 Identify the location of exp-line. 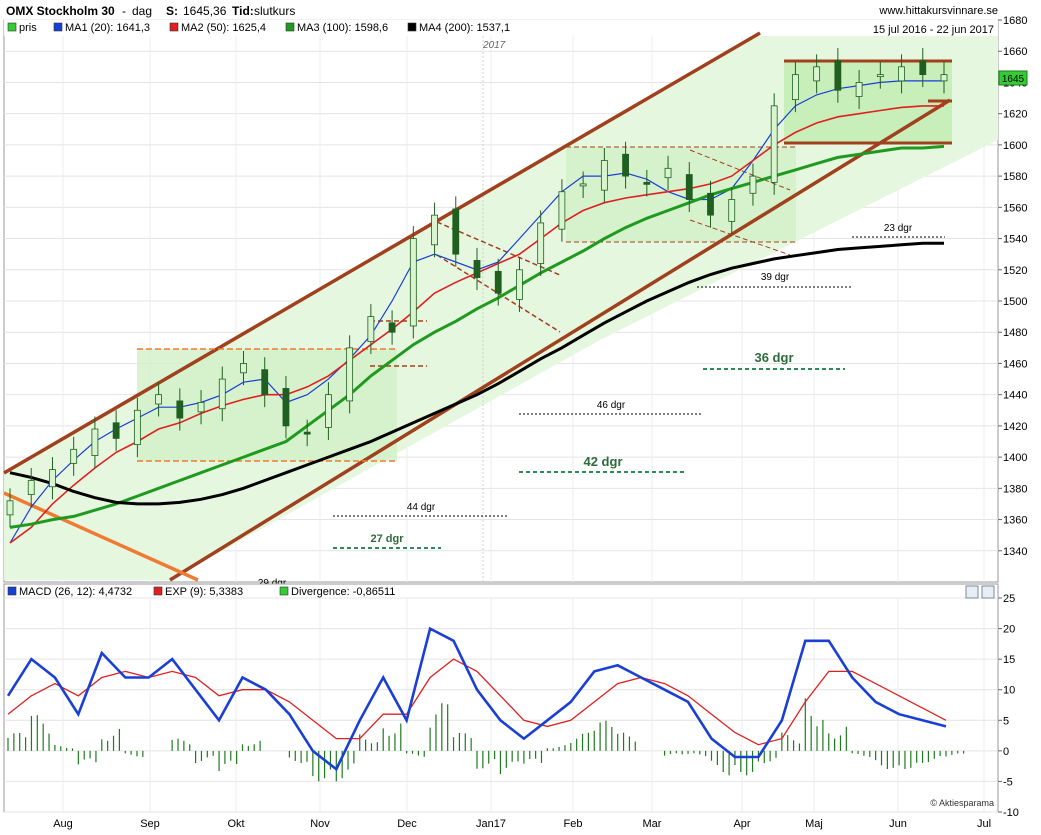
(477, 702).